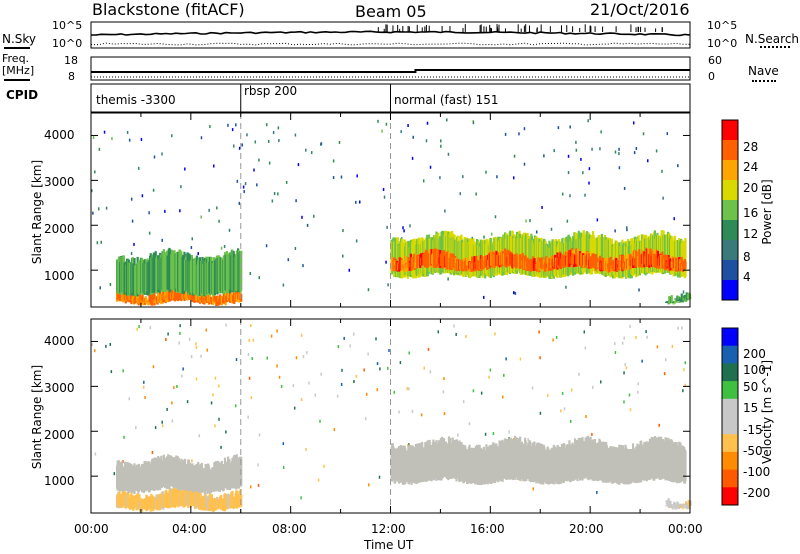  Describe the element at coordinates (388, 529) in the screenshot. I see `xtick-3: 12:00` at that location.